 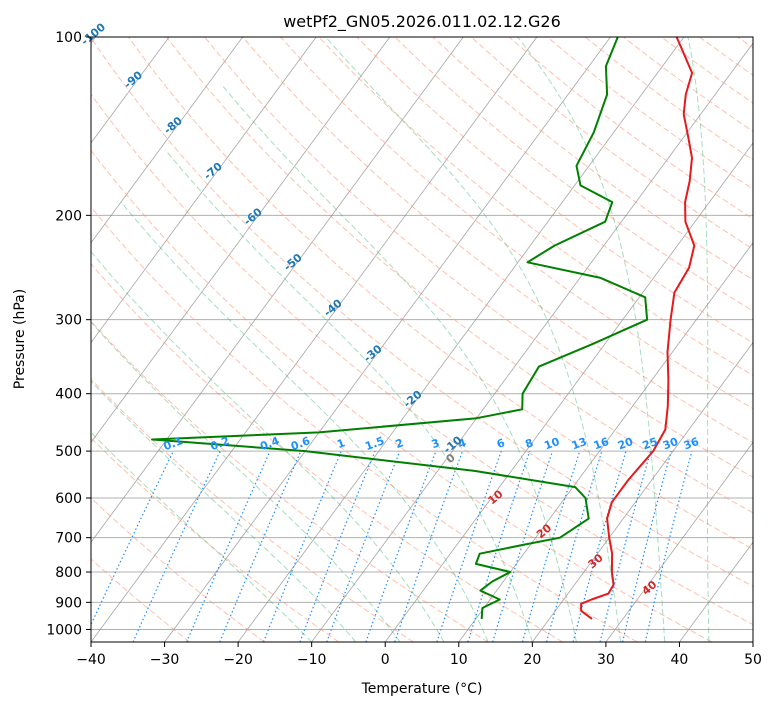 What do you see at coordinates (64, 630) in the screenshot?
I see `y-tick-label: 1000` at bounding box center [64, 630].